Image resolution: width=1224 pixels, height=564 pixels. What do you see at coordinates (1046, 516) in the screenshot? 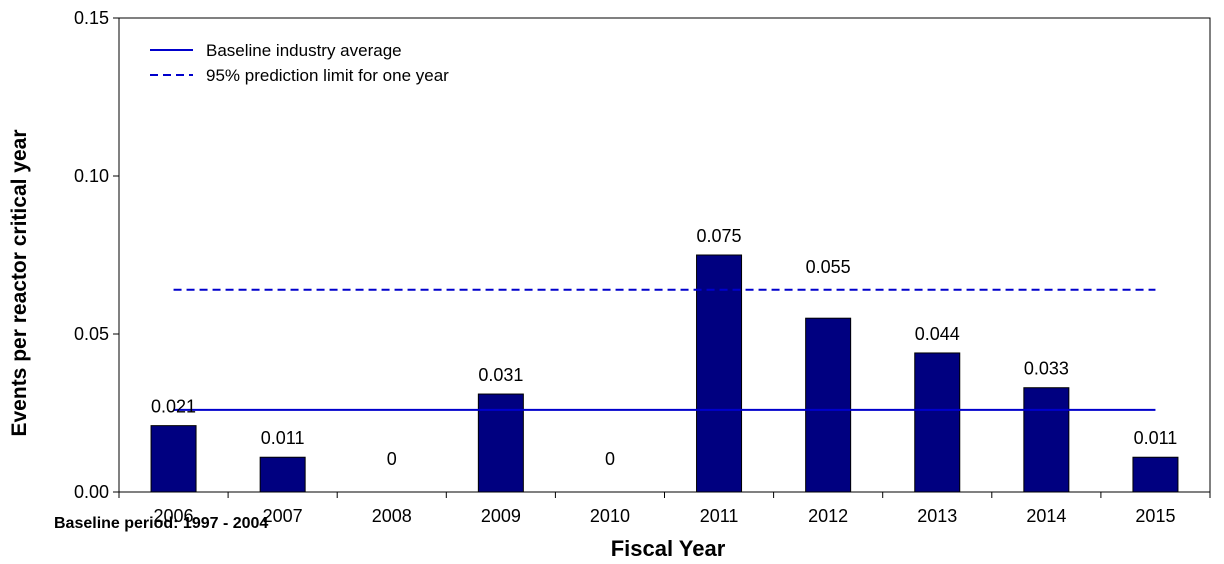
I see `x-tick-label: 2014` at bounding box center [1046, 516].